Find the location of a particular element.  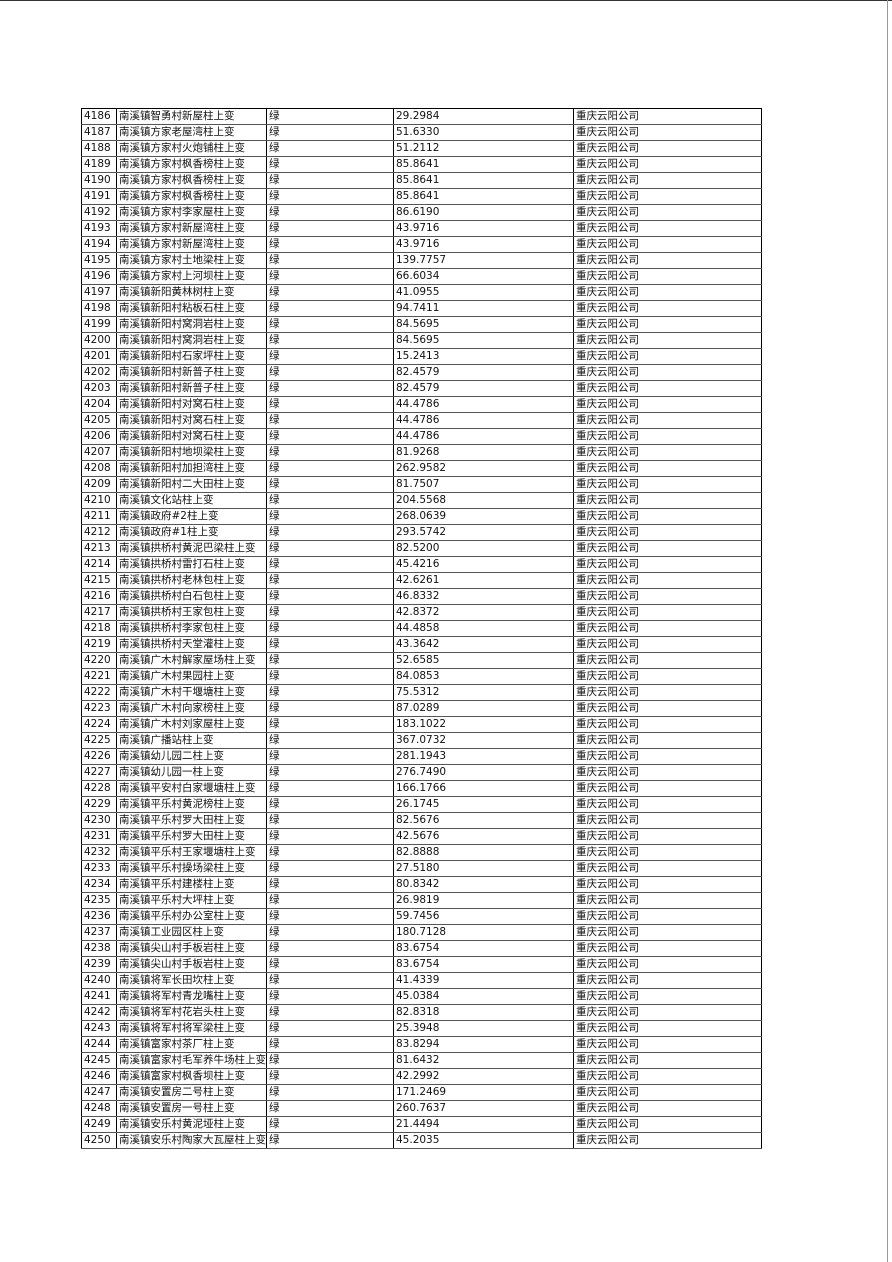

value-cell: 81.6432 is located at coordinates (483, 1060).